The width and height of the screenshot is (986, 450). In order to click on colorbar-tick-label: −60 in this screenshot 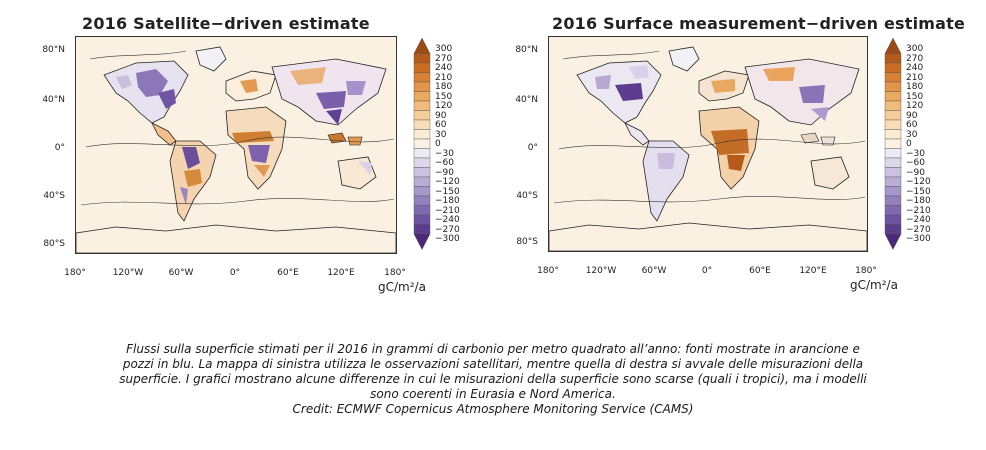, I will do `click(444, 163)`.